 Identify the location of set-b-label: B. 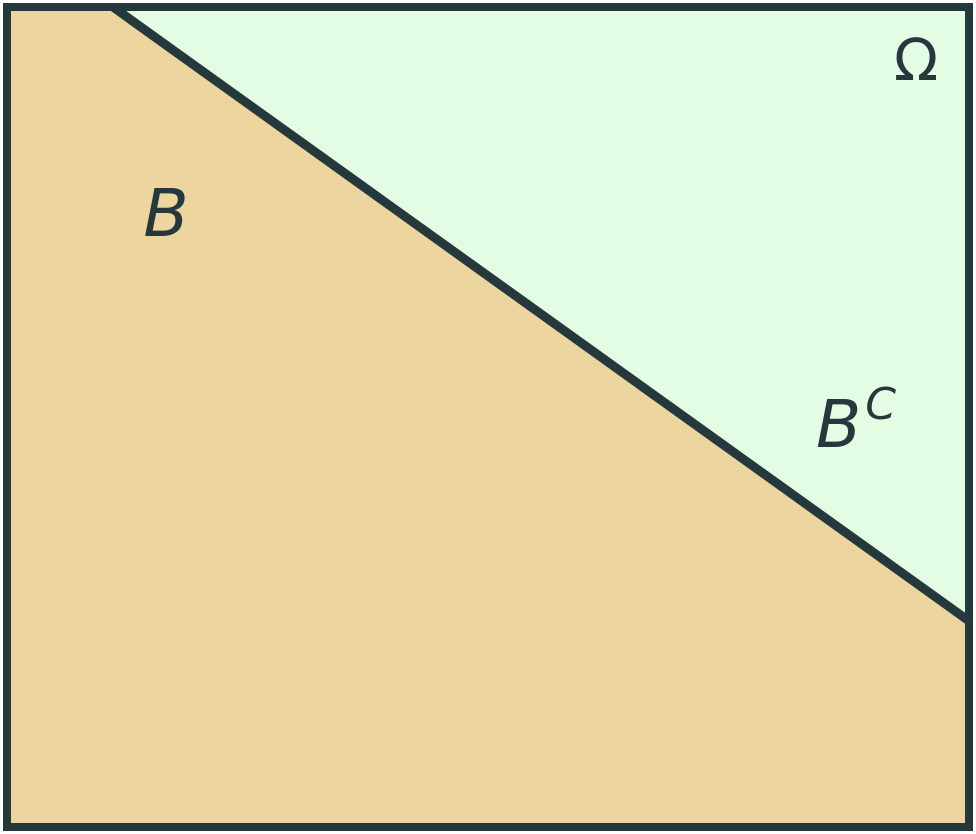
(165, 213).